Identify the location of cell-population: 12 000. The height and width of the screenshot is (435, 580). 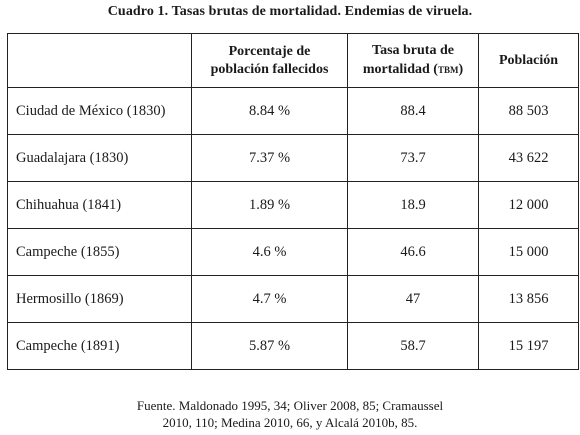
(528, 205).